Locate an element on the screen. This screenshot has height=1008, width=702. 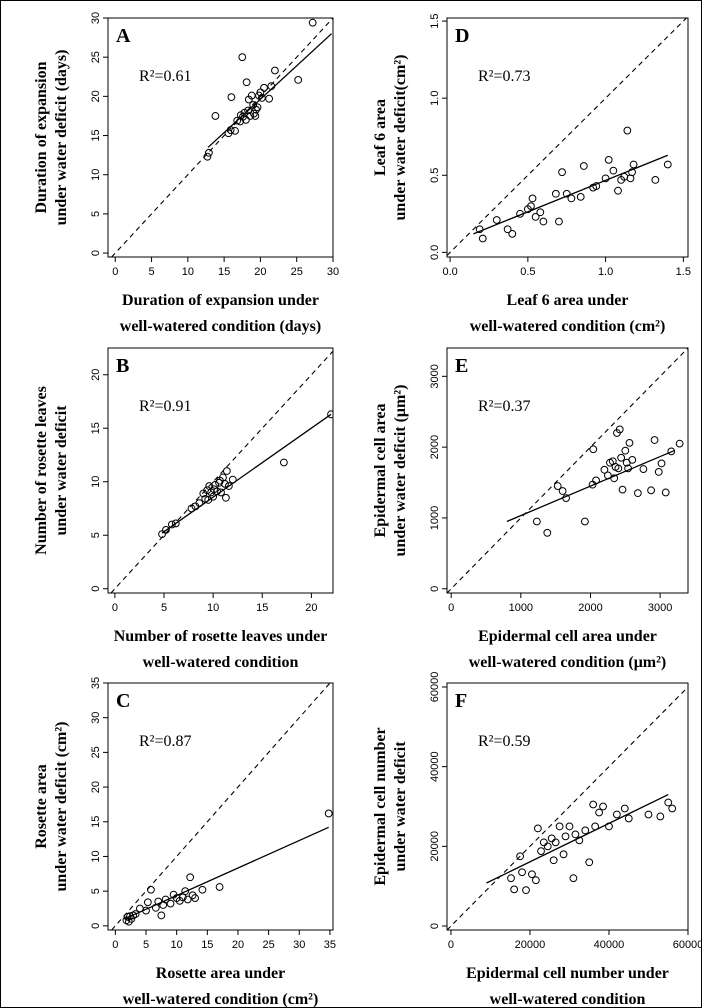
y-axis-title-line: under water deficit (μm²) is located at coordinates (400, 471).